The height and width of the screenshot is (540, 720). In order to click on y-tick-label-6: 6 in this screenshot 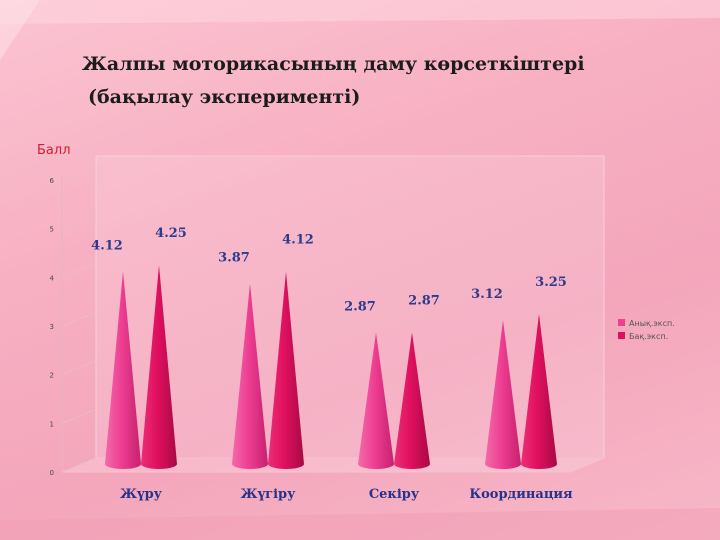, I will do `click(52, 181)`.